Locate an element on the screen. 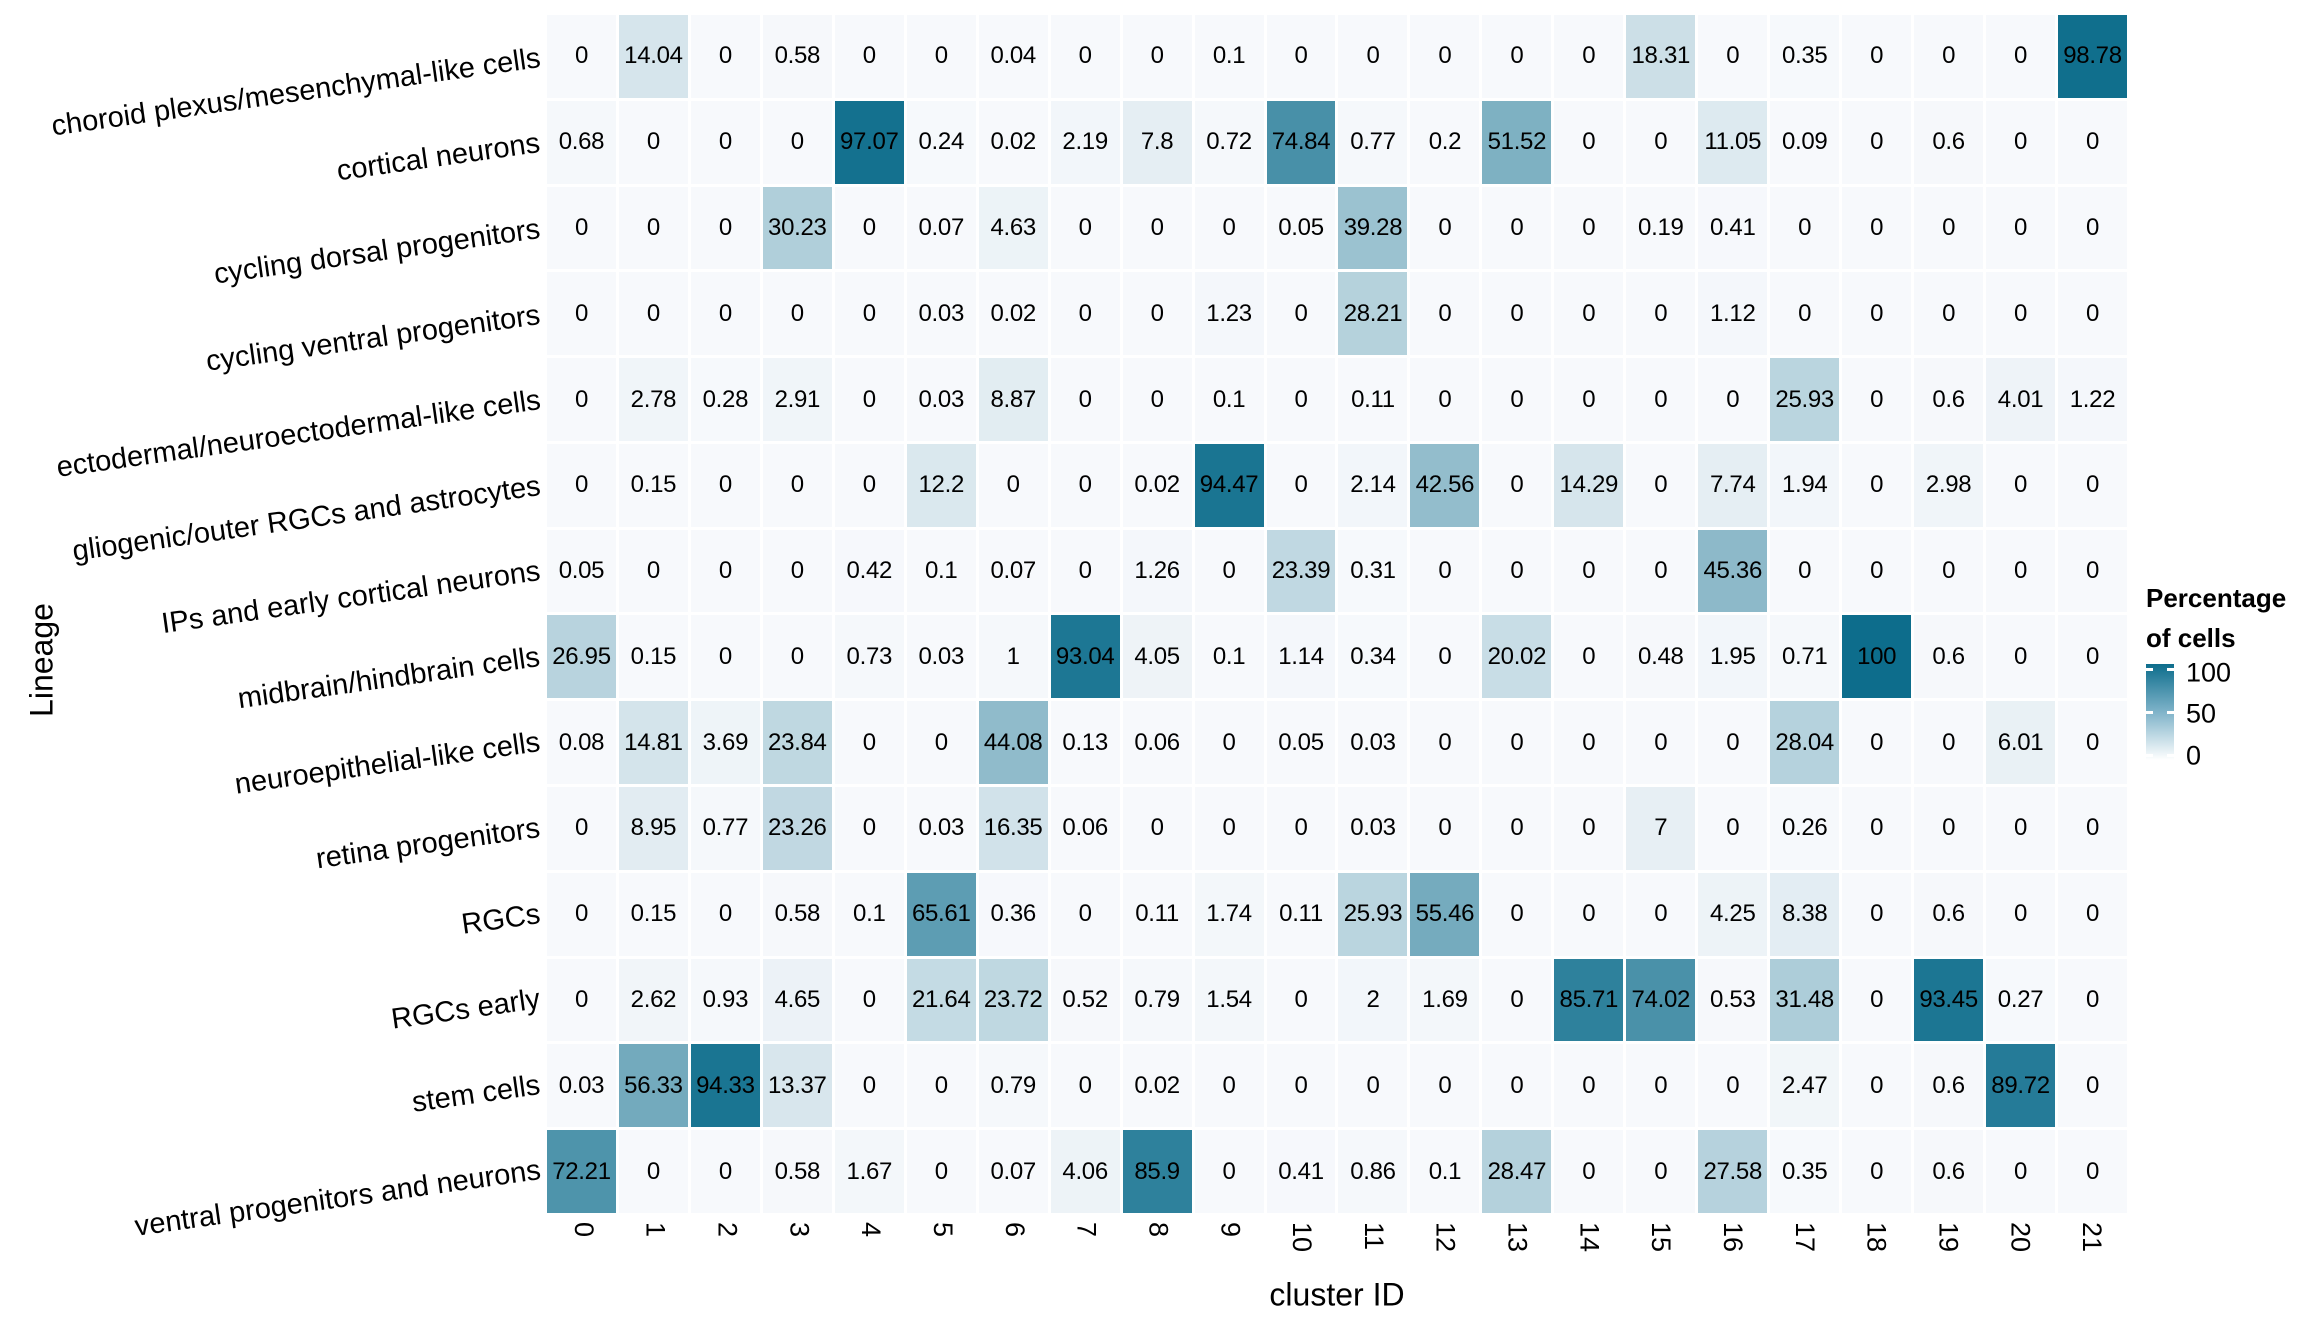 Image resolution: width=2304 pixels, height=1344 pixels. column-label: 4 is located at coordinates (871, 1230).